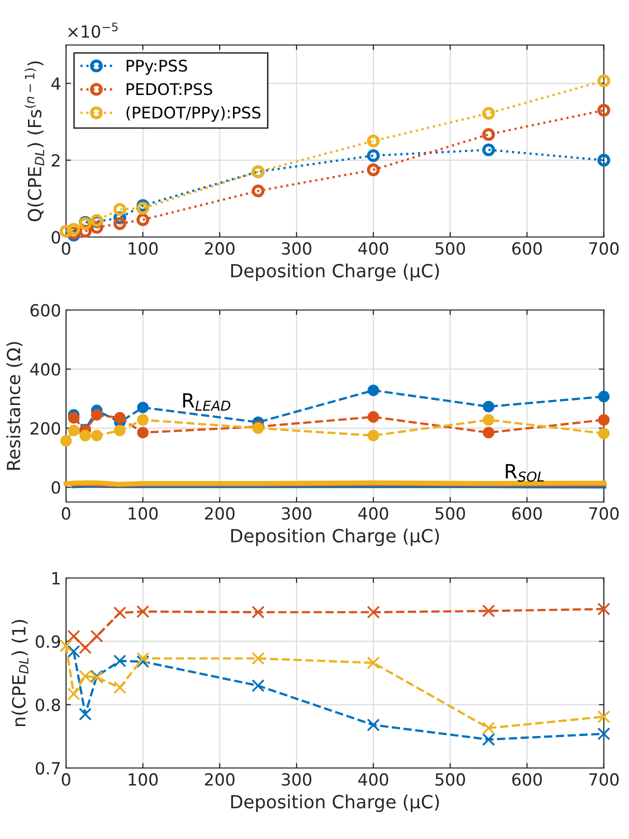  What do you see at coordinates (45, 428) in the screenshot?
I see `y-tick-label: 200` at bounding box center [45, 428].